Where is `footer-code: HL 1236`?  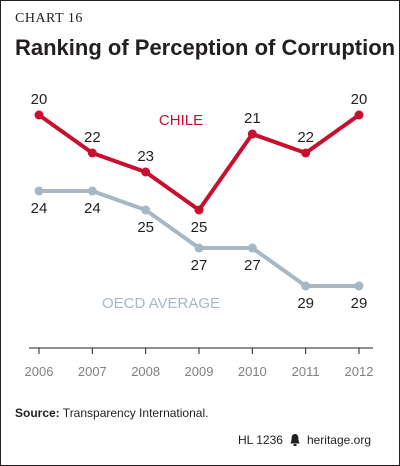
footer-code: HL 1236 is located at coordinates (260, 440).